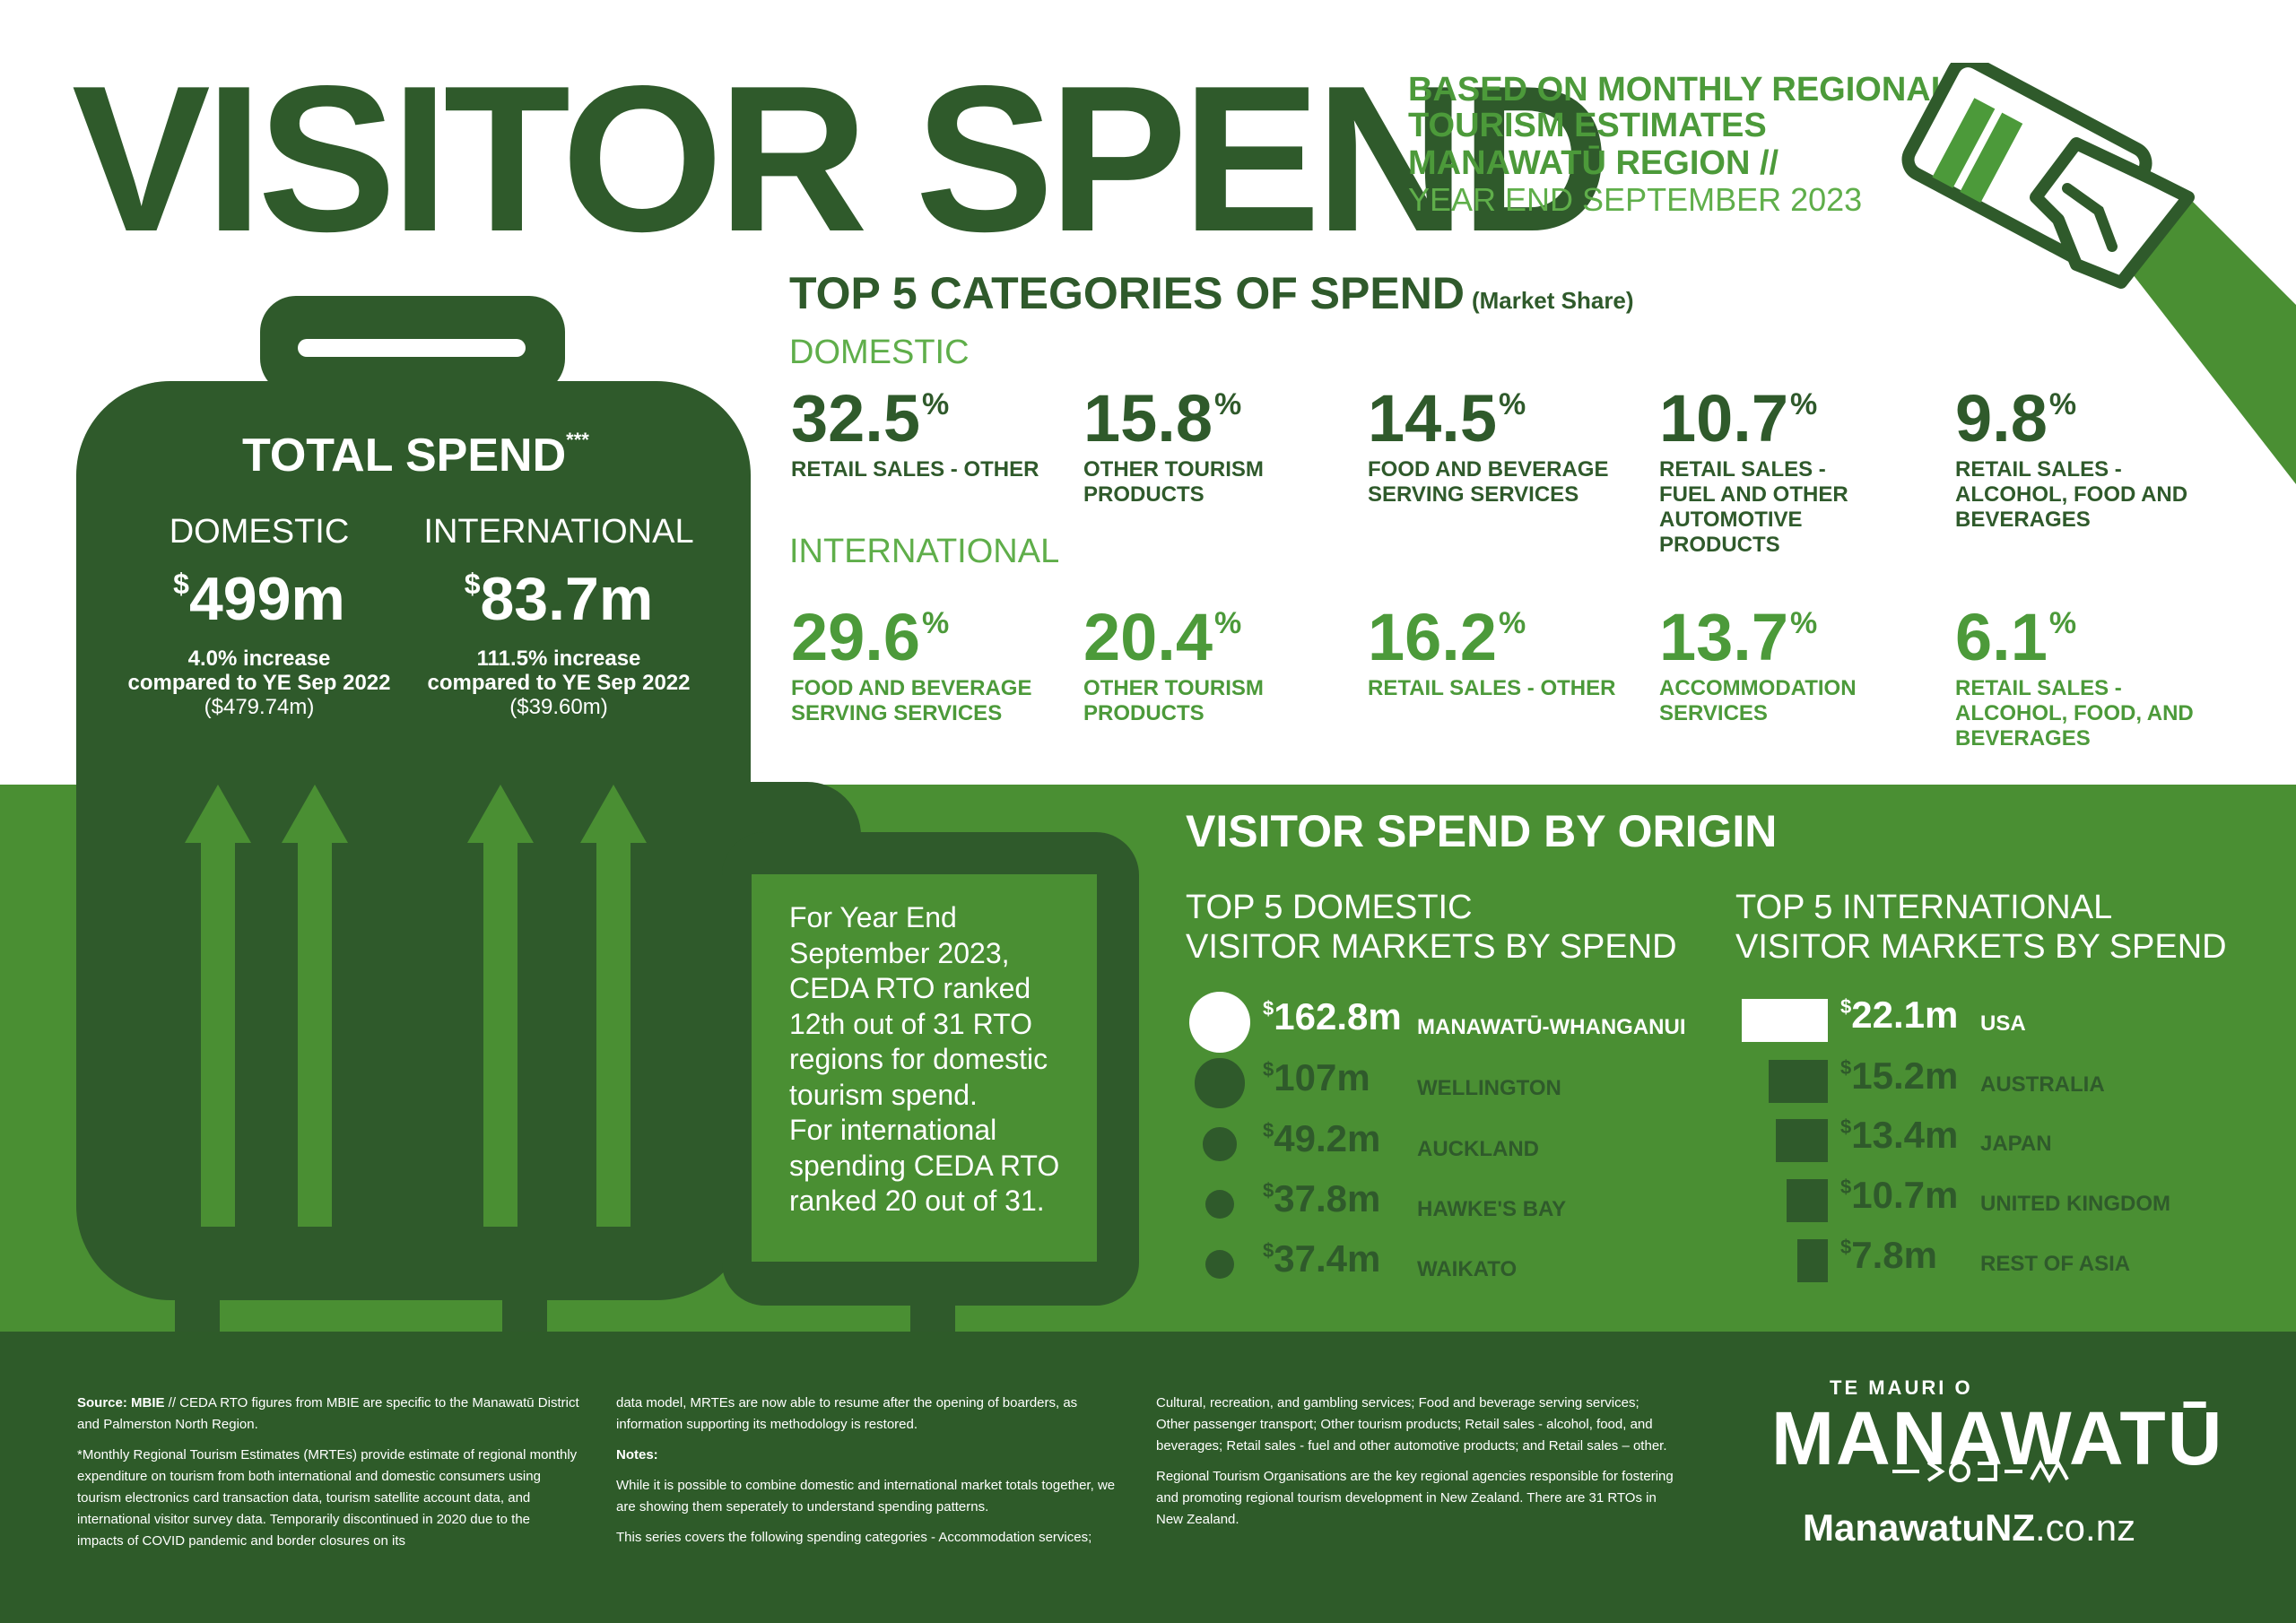 The width and height of the screenshot is (2296, 1623). Describe the element at coordinates (1899, 1195) in the screenshot. I see `market-value: $10.7m` at that location.